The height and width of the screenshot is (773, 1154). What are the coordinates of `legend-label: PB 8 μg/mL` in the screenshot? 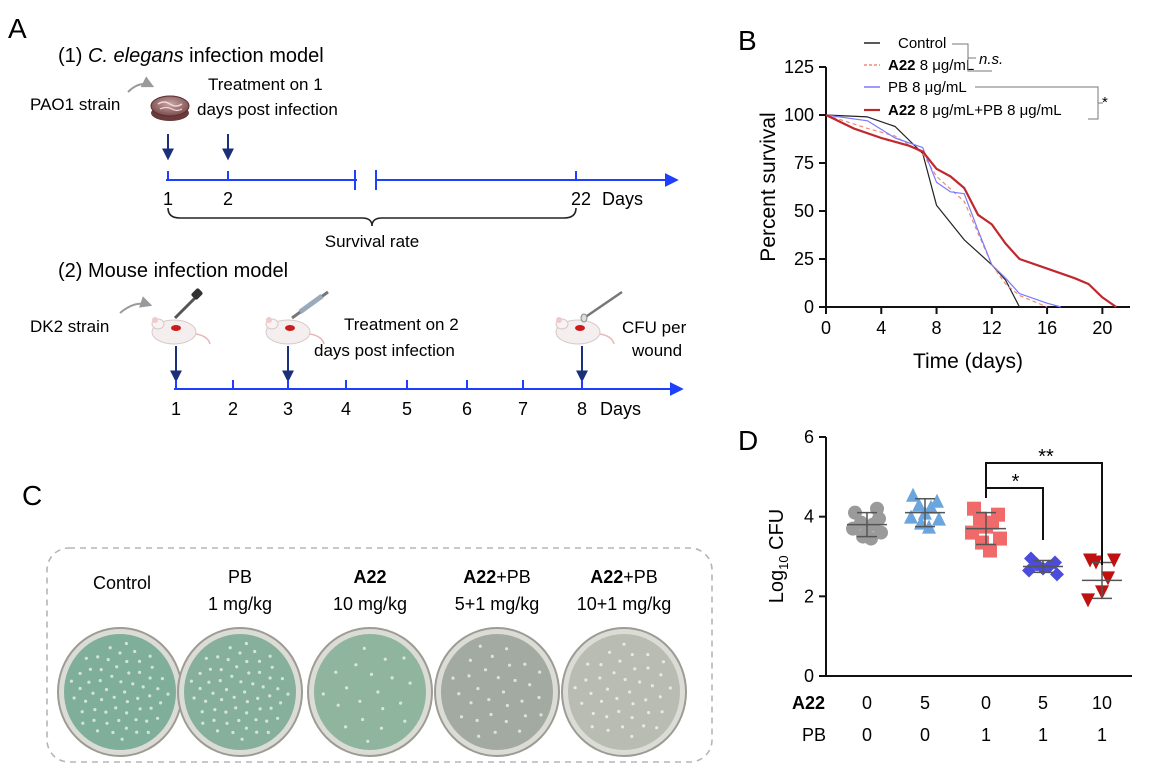 It's located at (927, 87).